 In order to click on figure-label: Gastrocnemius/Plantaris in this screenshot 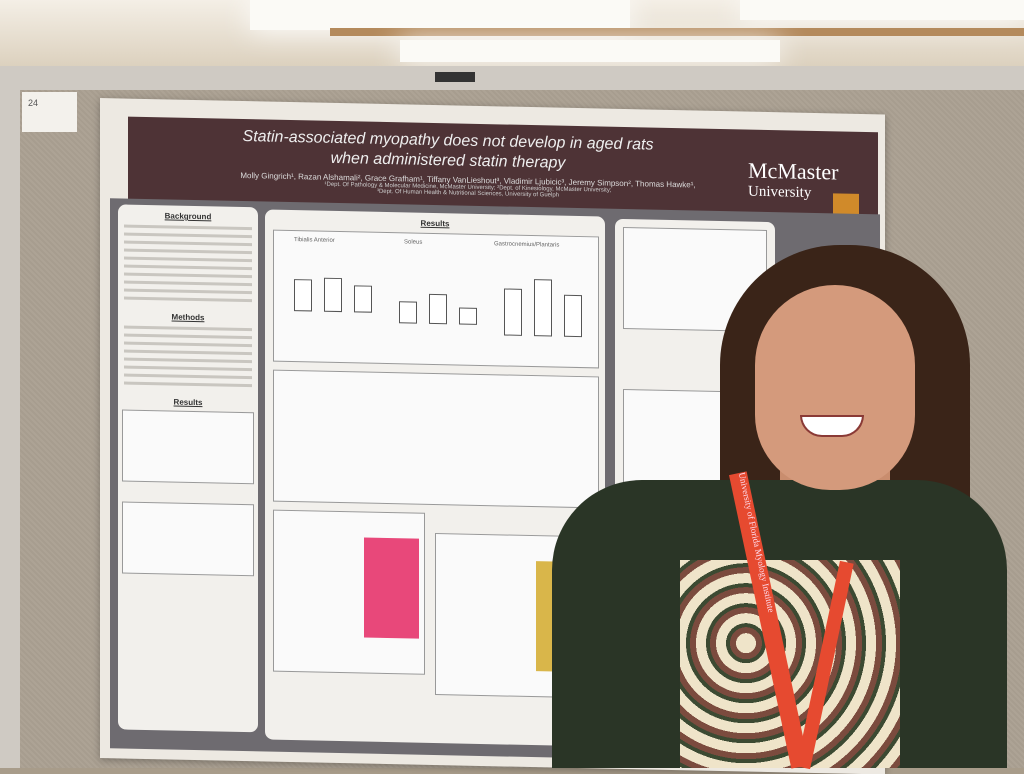, I will do `click(527, 245)`.